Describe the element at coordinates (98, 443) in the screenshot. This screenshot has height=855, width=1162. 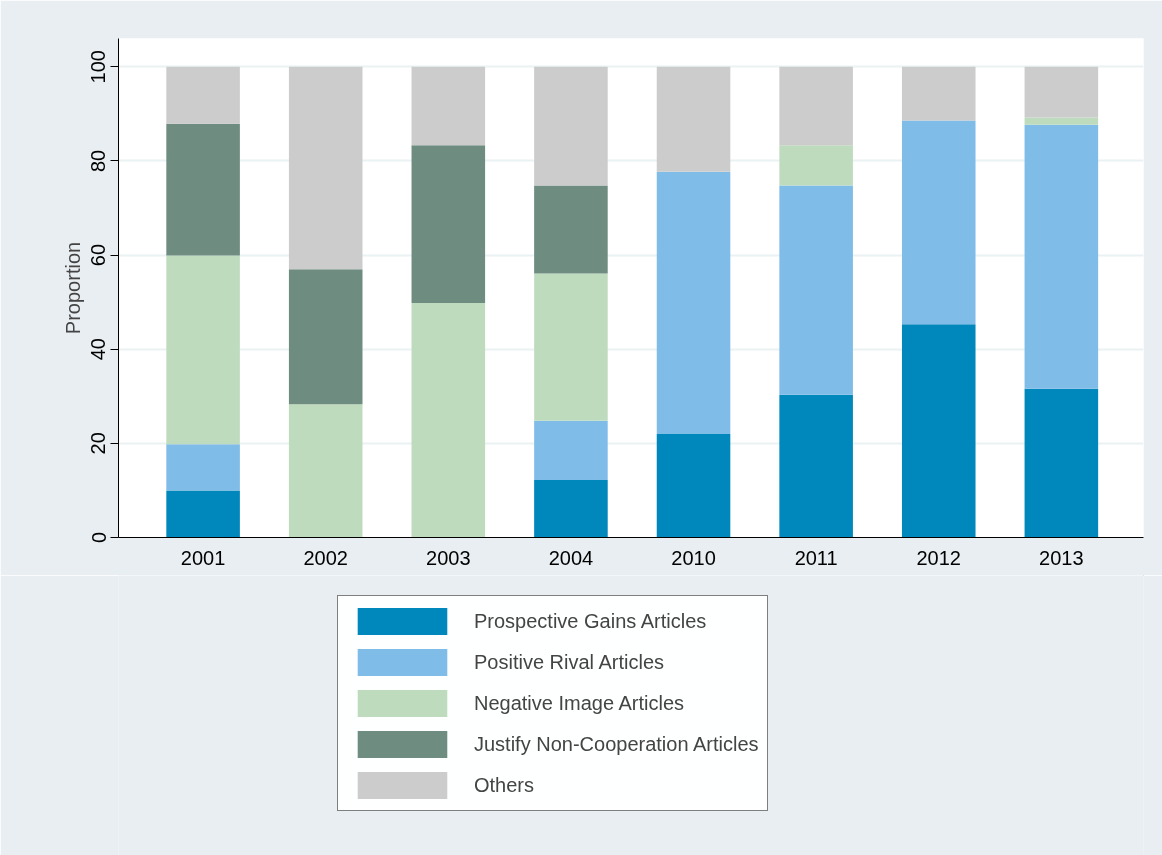
I see `y-tick-label: 20` at that location.